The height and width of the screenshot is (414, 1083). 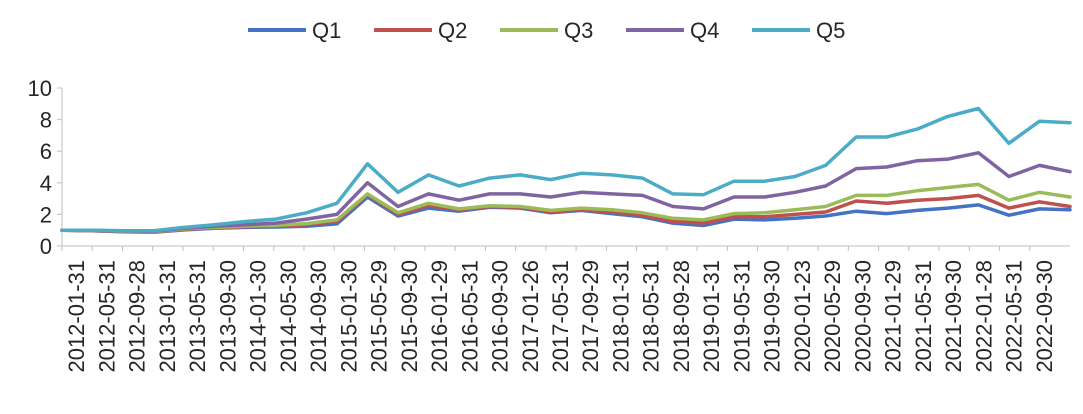 What do you see at coordinates (711, 316) in the screenshot?
I see `x-tick-label: 2019-01-31` at bounding box center [711, 316].